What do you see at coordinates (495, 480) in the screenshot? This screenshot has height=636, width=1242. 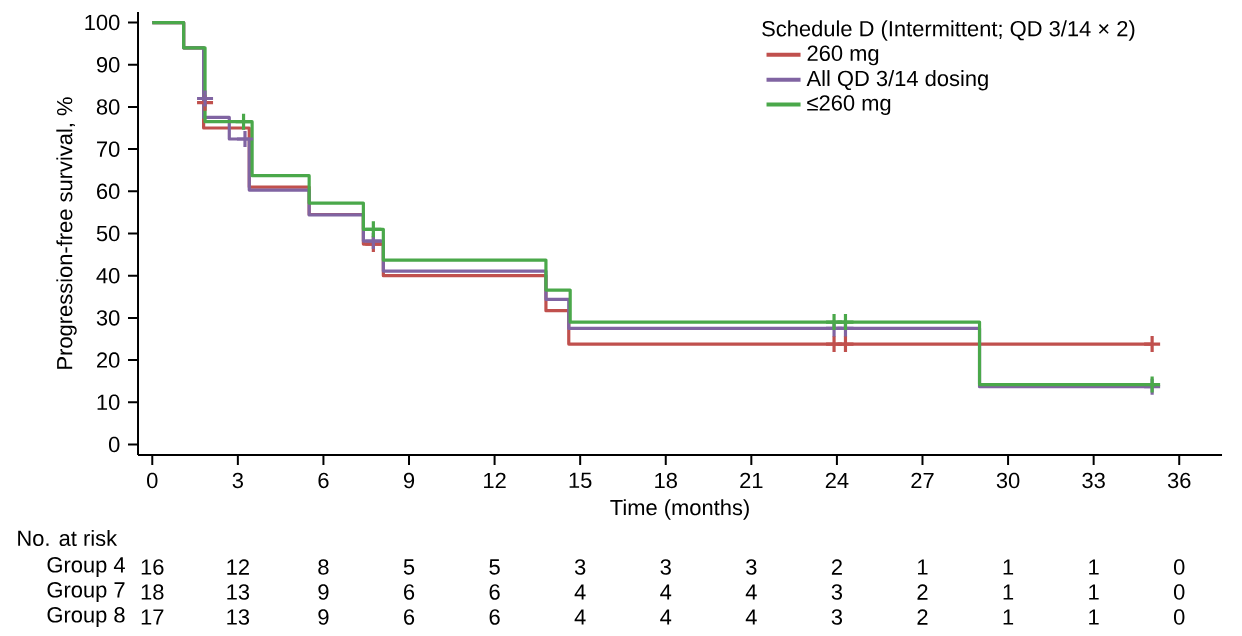 I see `x-tick-label: 12` at bounding box center [495, 480].